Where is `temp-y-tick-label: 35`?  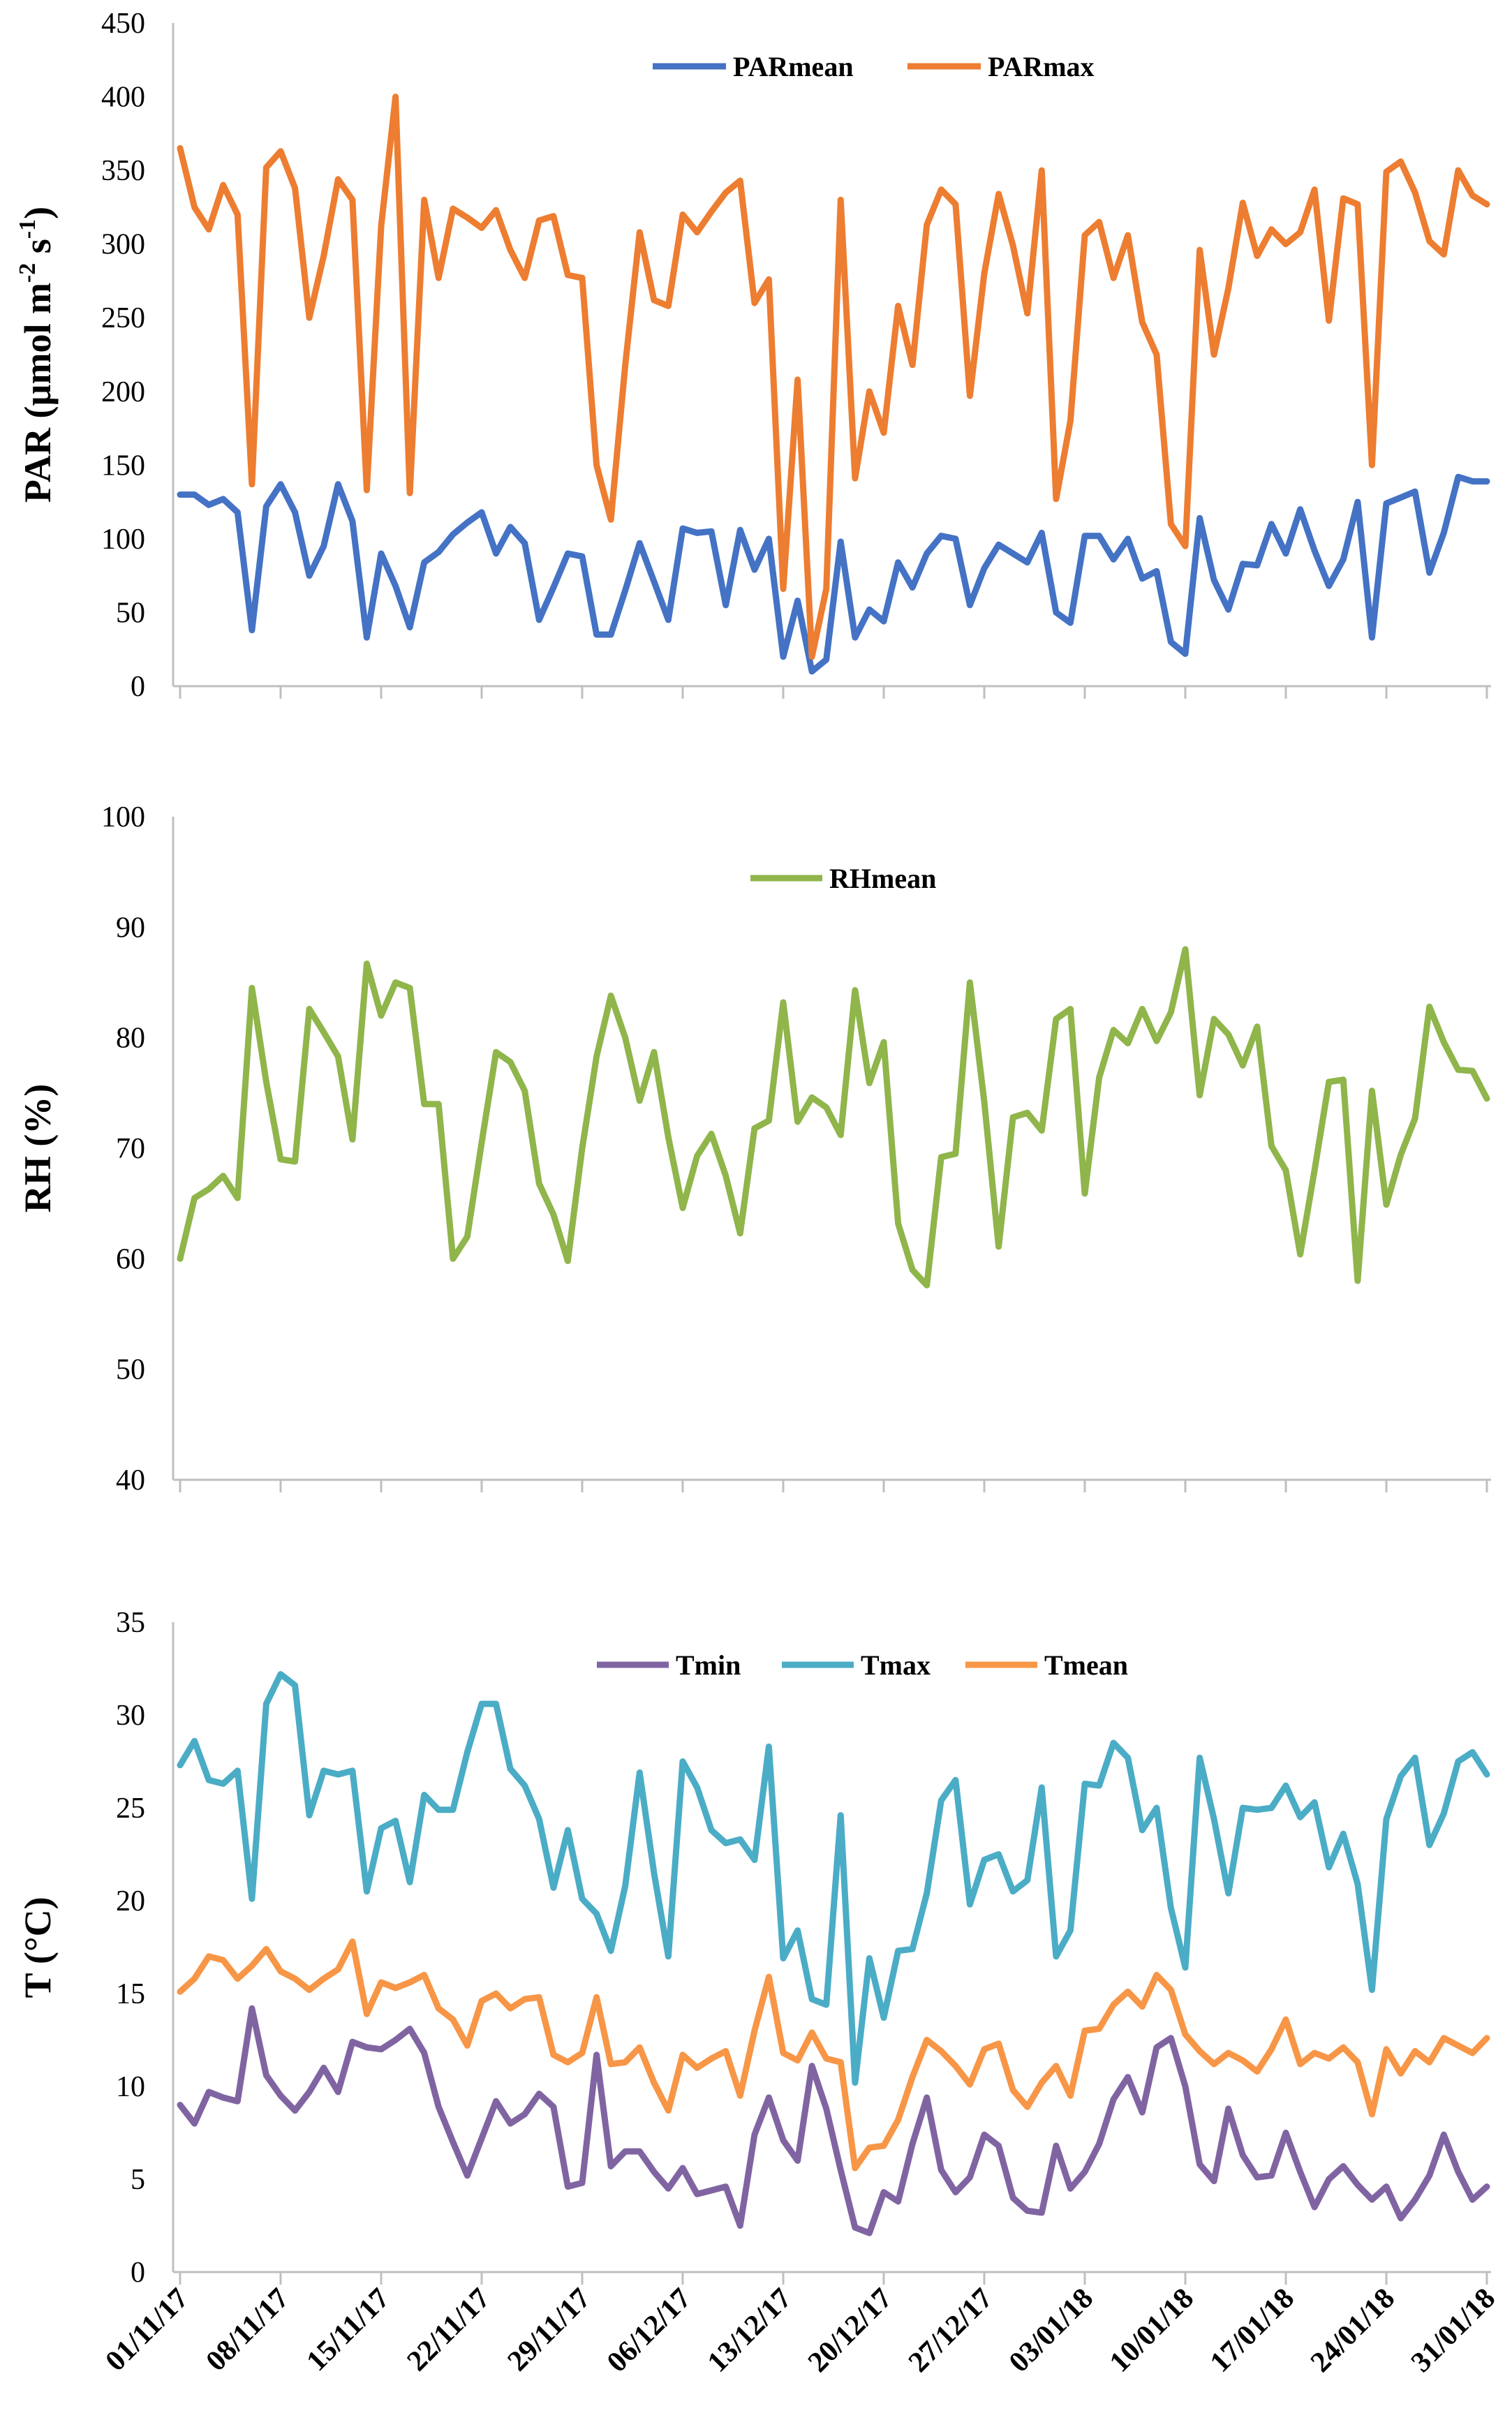 temp-y-tick-label: 35 is located at coordinates (130, 1623).